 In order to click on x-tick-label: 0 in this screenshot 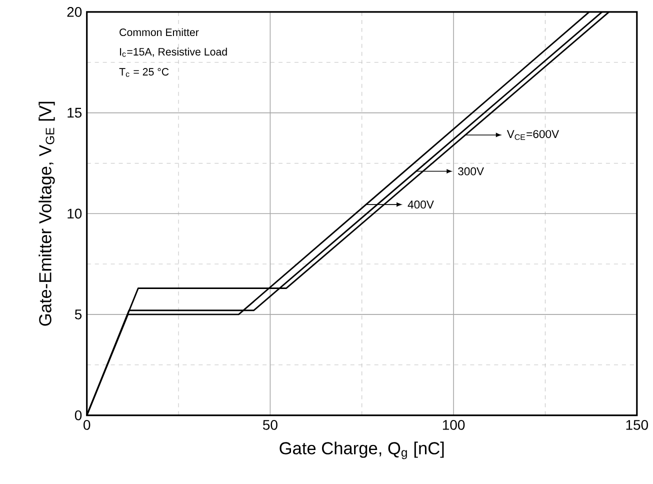, I will do `click(87, 425)`.